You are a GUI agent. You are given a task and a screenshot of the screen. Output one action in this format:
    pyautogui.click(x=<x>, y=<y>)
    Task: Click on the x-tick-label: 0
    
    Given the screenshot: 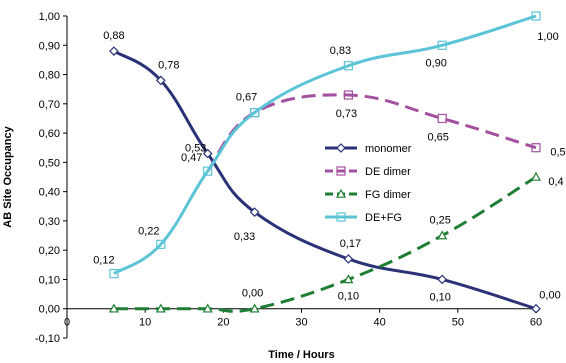 What is the action you would take?
    pyautogui.click(x=67, y=323)
    